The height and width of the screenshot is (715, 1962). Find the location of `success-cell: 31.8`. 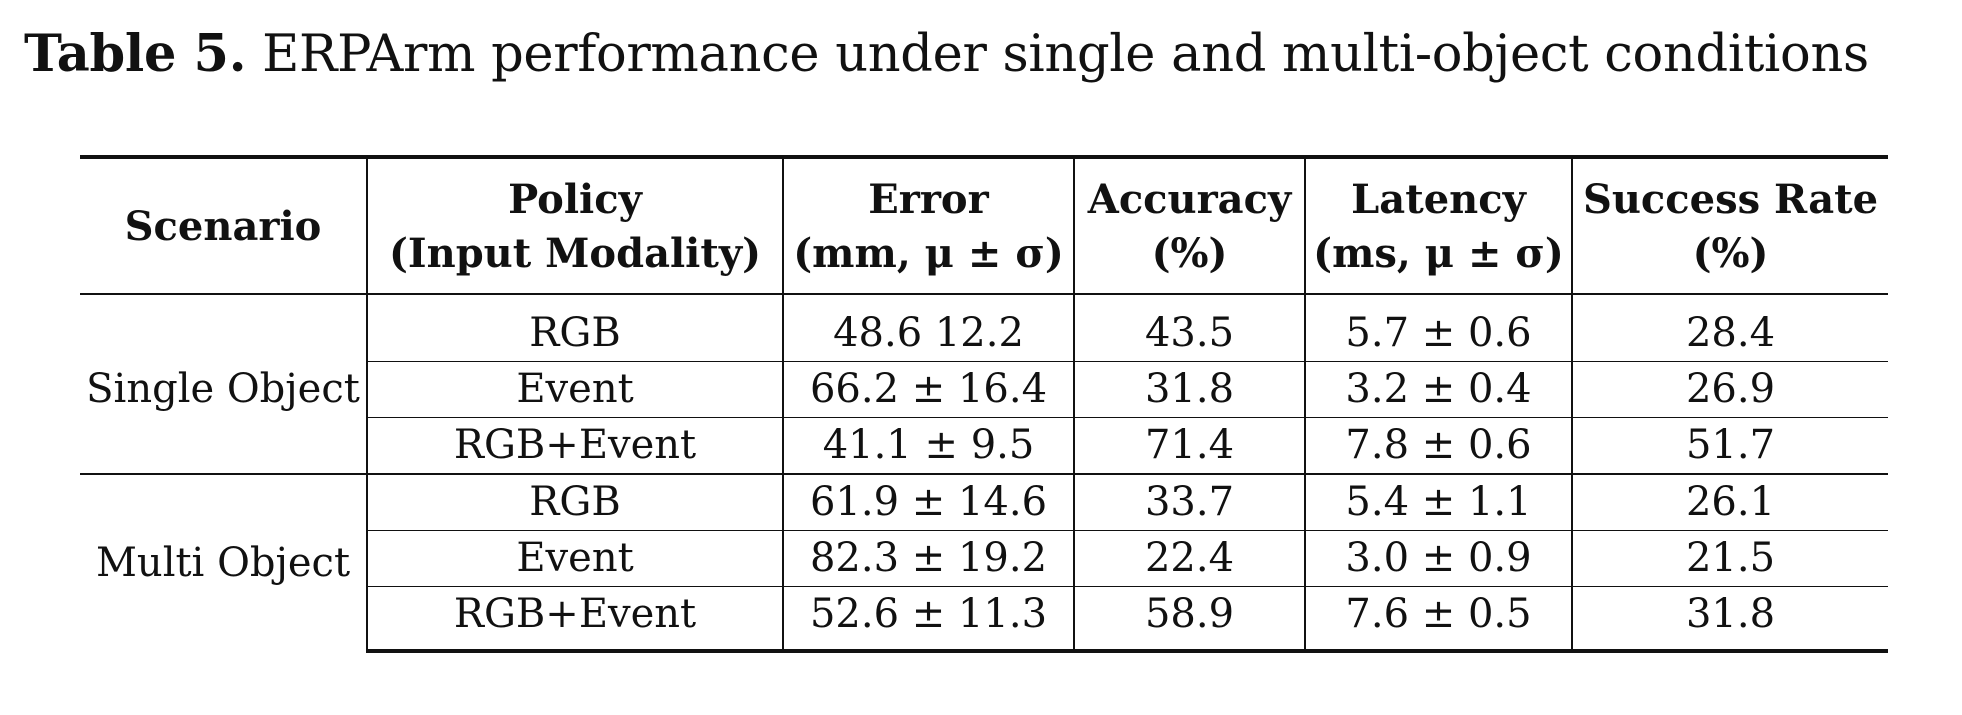

success-cell: 31.8 is located at coordinates (1729, 619).